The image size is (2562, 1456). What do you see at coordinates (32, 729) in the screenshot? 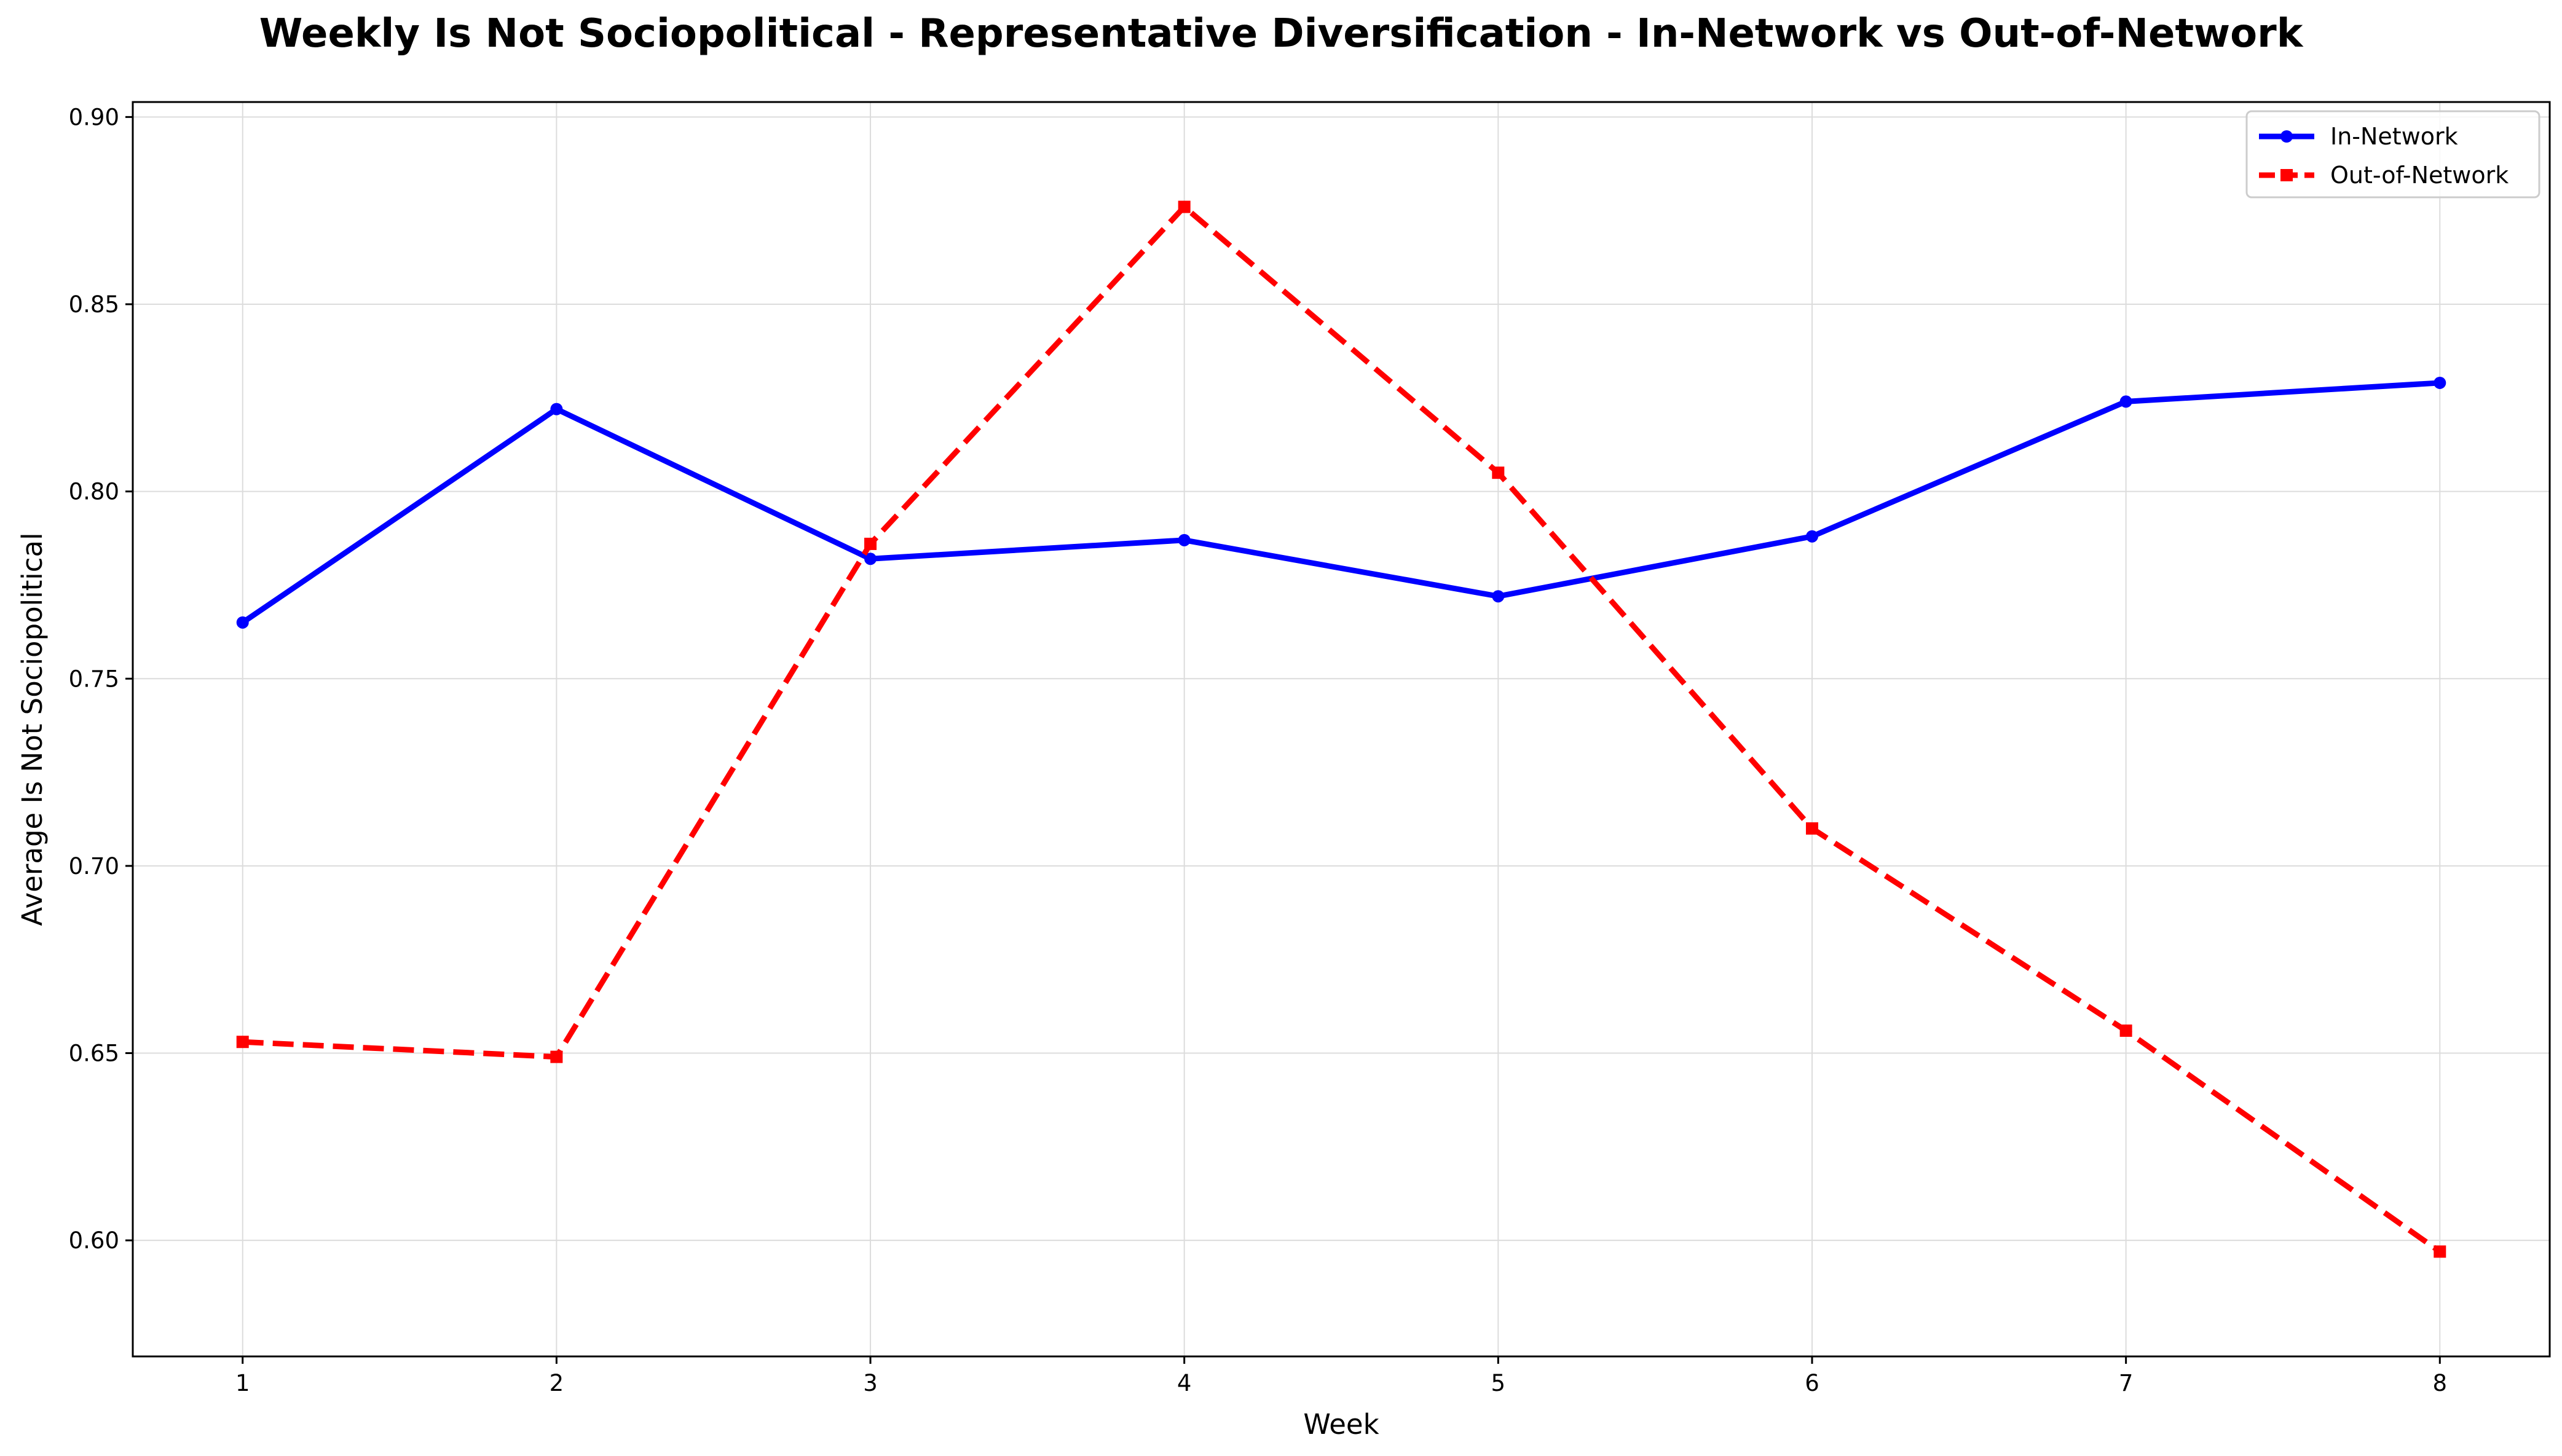
I see `y-axis-label: Average Is Not Sociopolitical` at bounding box center [32, 729].